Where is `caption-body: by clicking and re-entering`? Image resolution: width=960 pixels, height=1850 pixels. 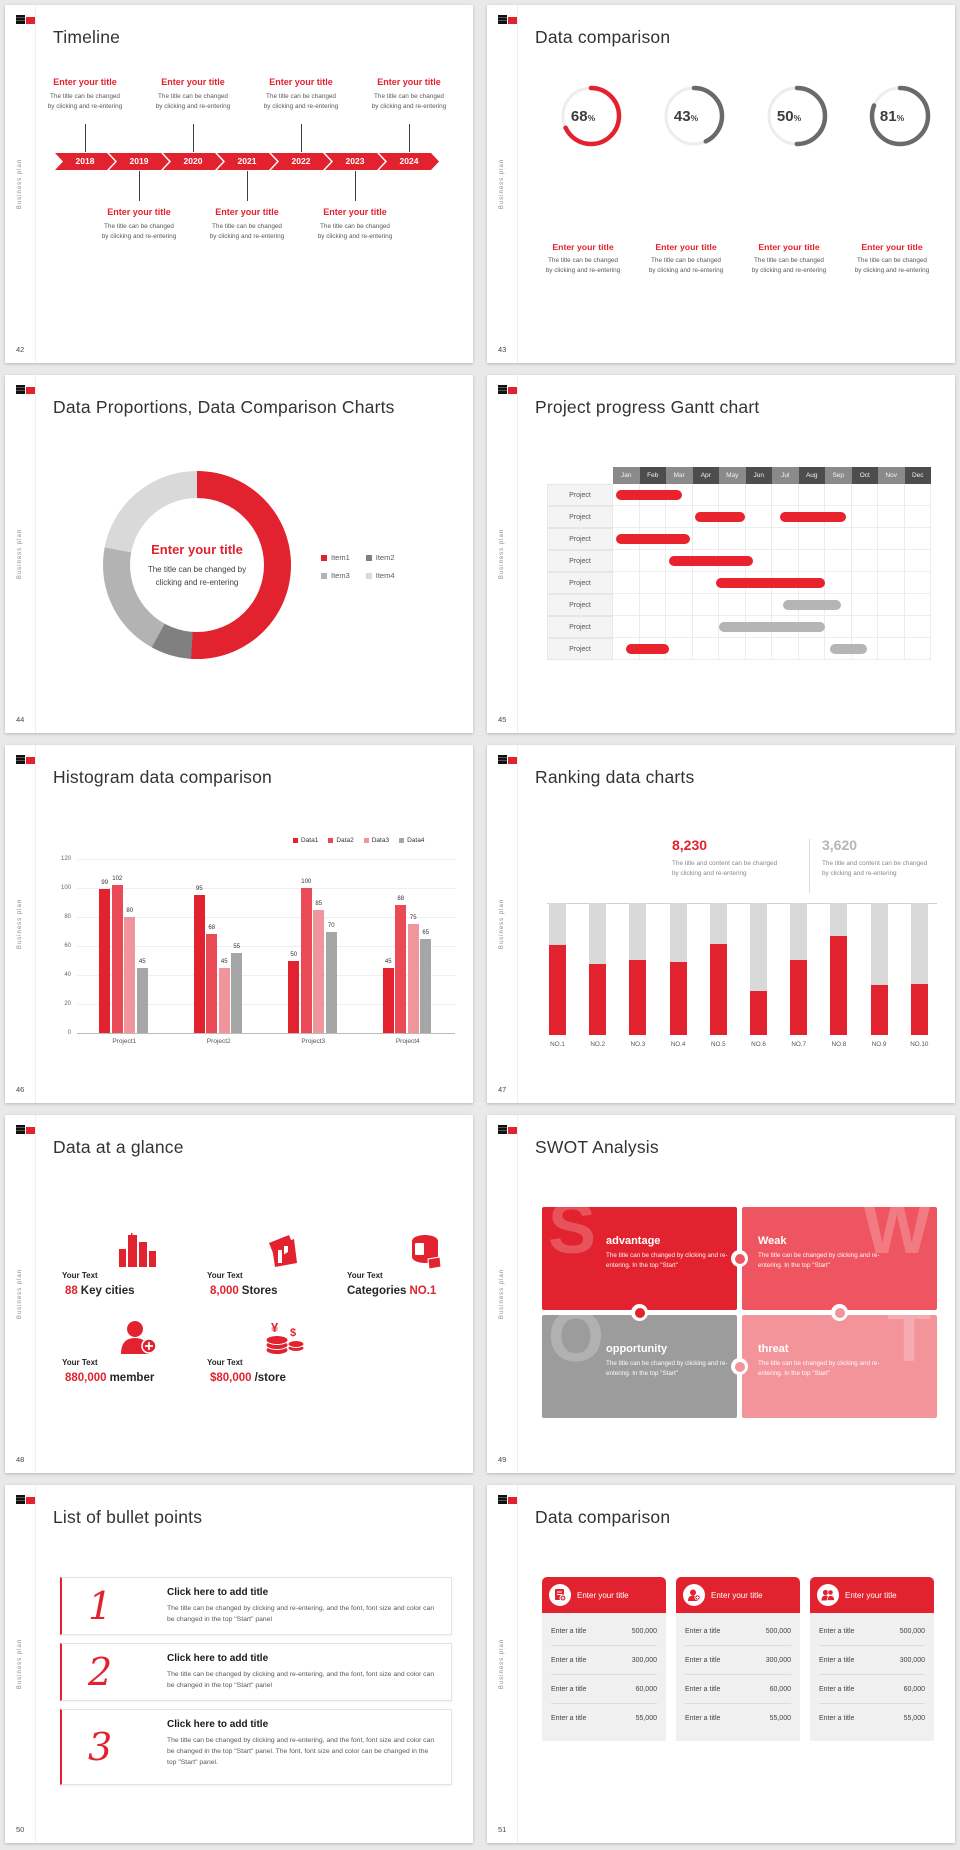 caption-body: by clicking and re-entering is located at coordinates (789, 270).